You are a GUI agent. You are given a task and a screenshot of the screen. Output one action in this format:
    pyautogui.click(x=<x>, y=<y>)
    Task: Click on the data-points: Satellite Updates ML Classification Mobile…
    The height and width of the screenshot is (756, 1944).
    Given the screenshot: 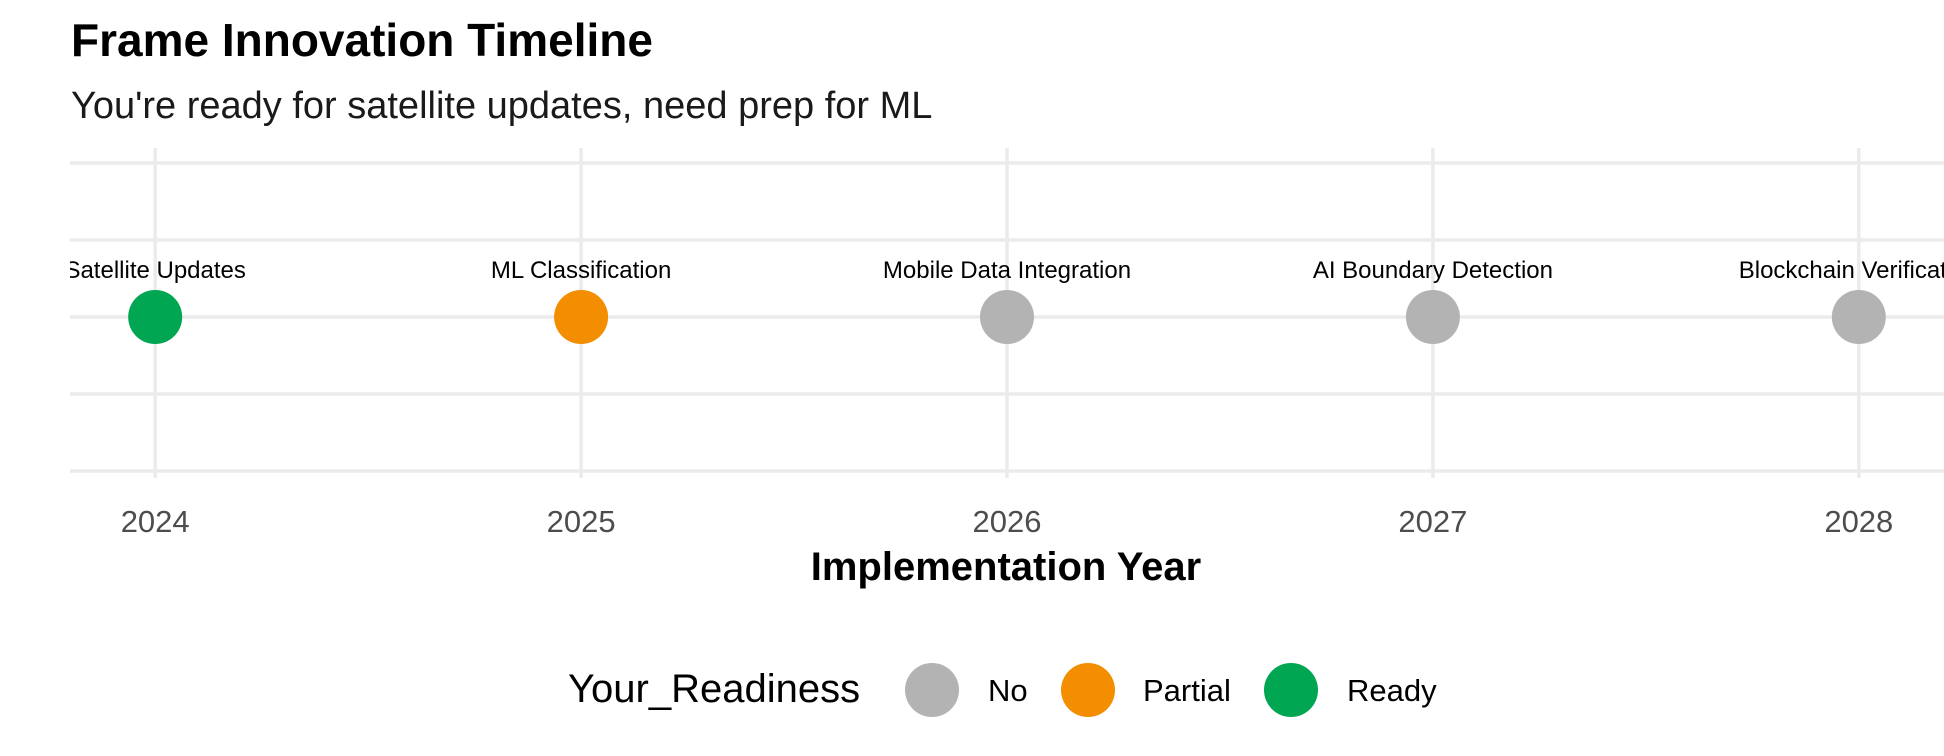 What is the action you would take?
    pyautogui.click(x=1004, y=300)
    